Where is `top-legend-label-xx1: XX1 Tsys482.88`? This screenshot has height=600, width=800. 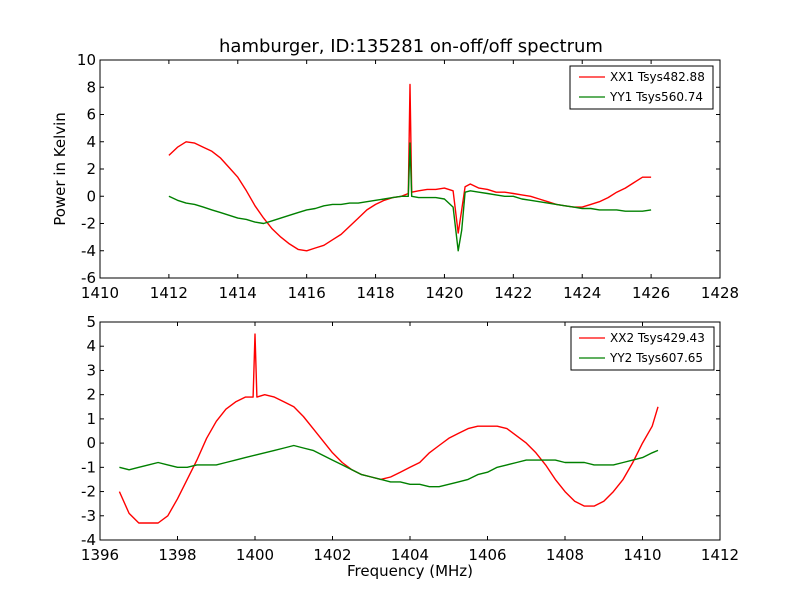
top-legend-label-xx1: XX1 Tsys482.88 is located at coordinates (657, 77).